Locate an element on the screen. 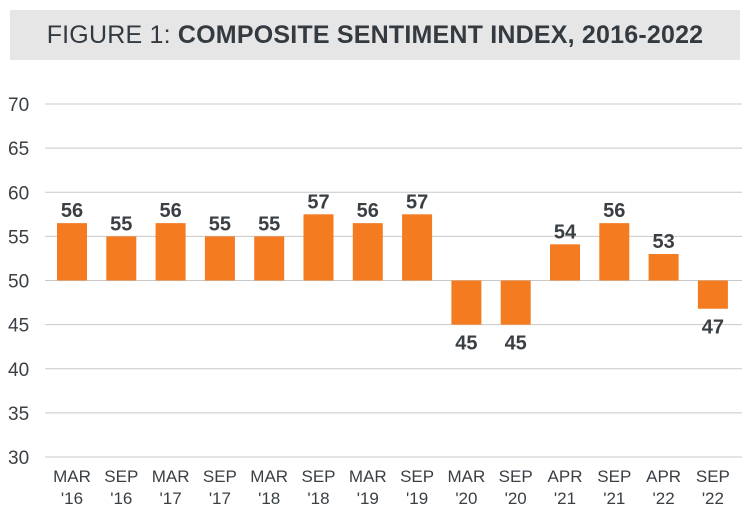  x-tick-label-6-month: MAR is located at coordinates (368, 476).